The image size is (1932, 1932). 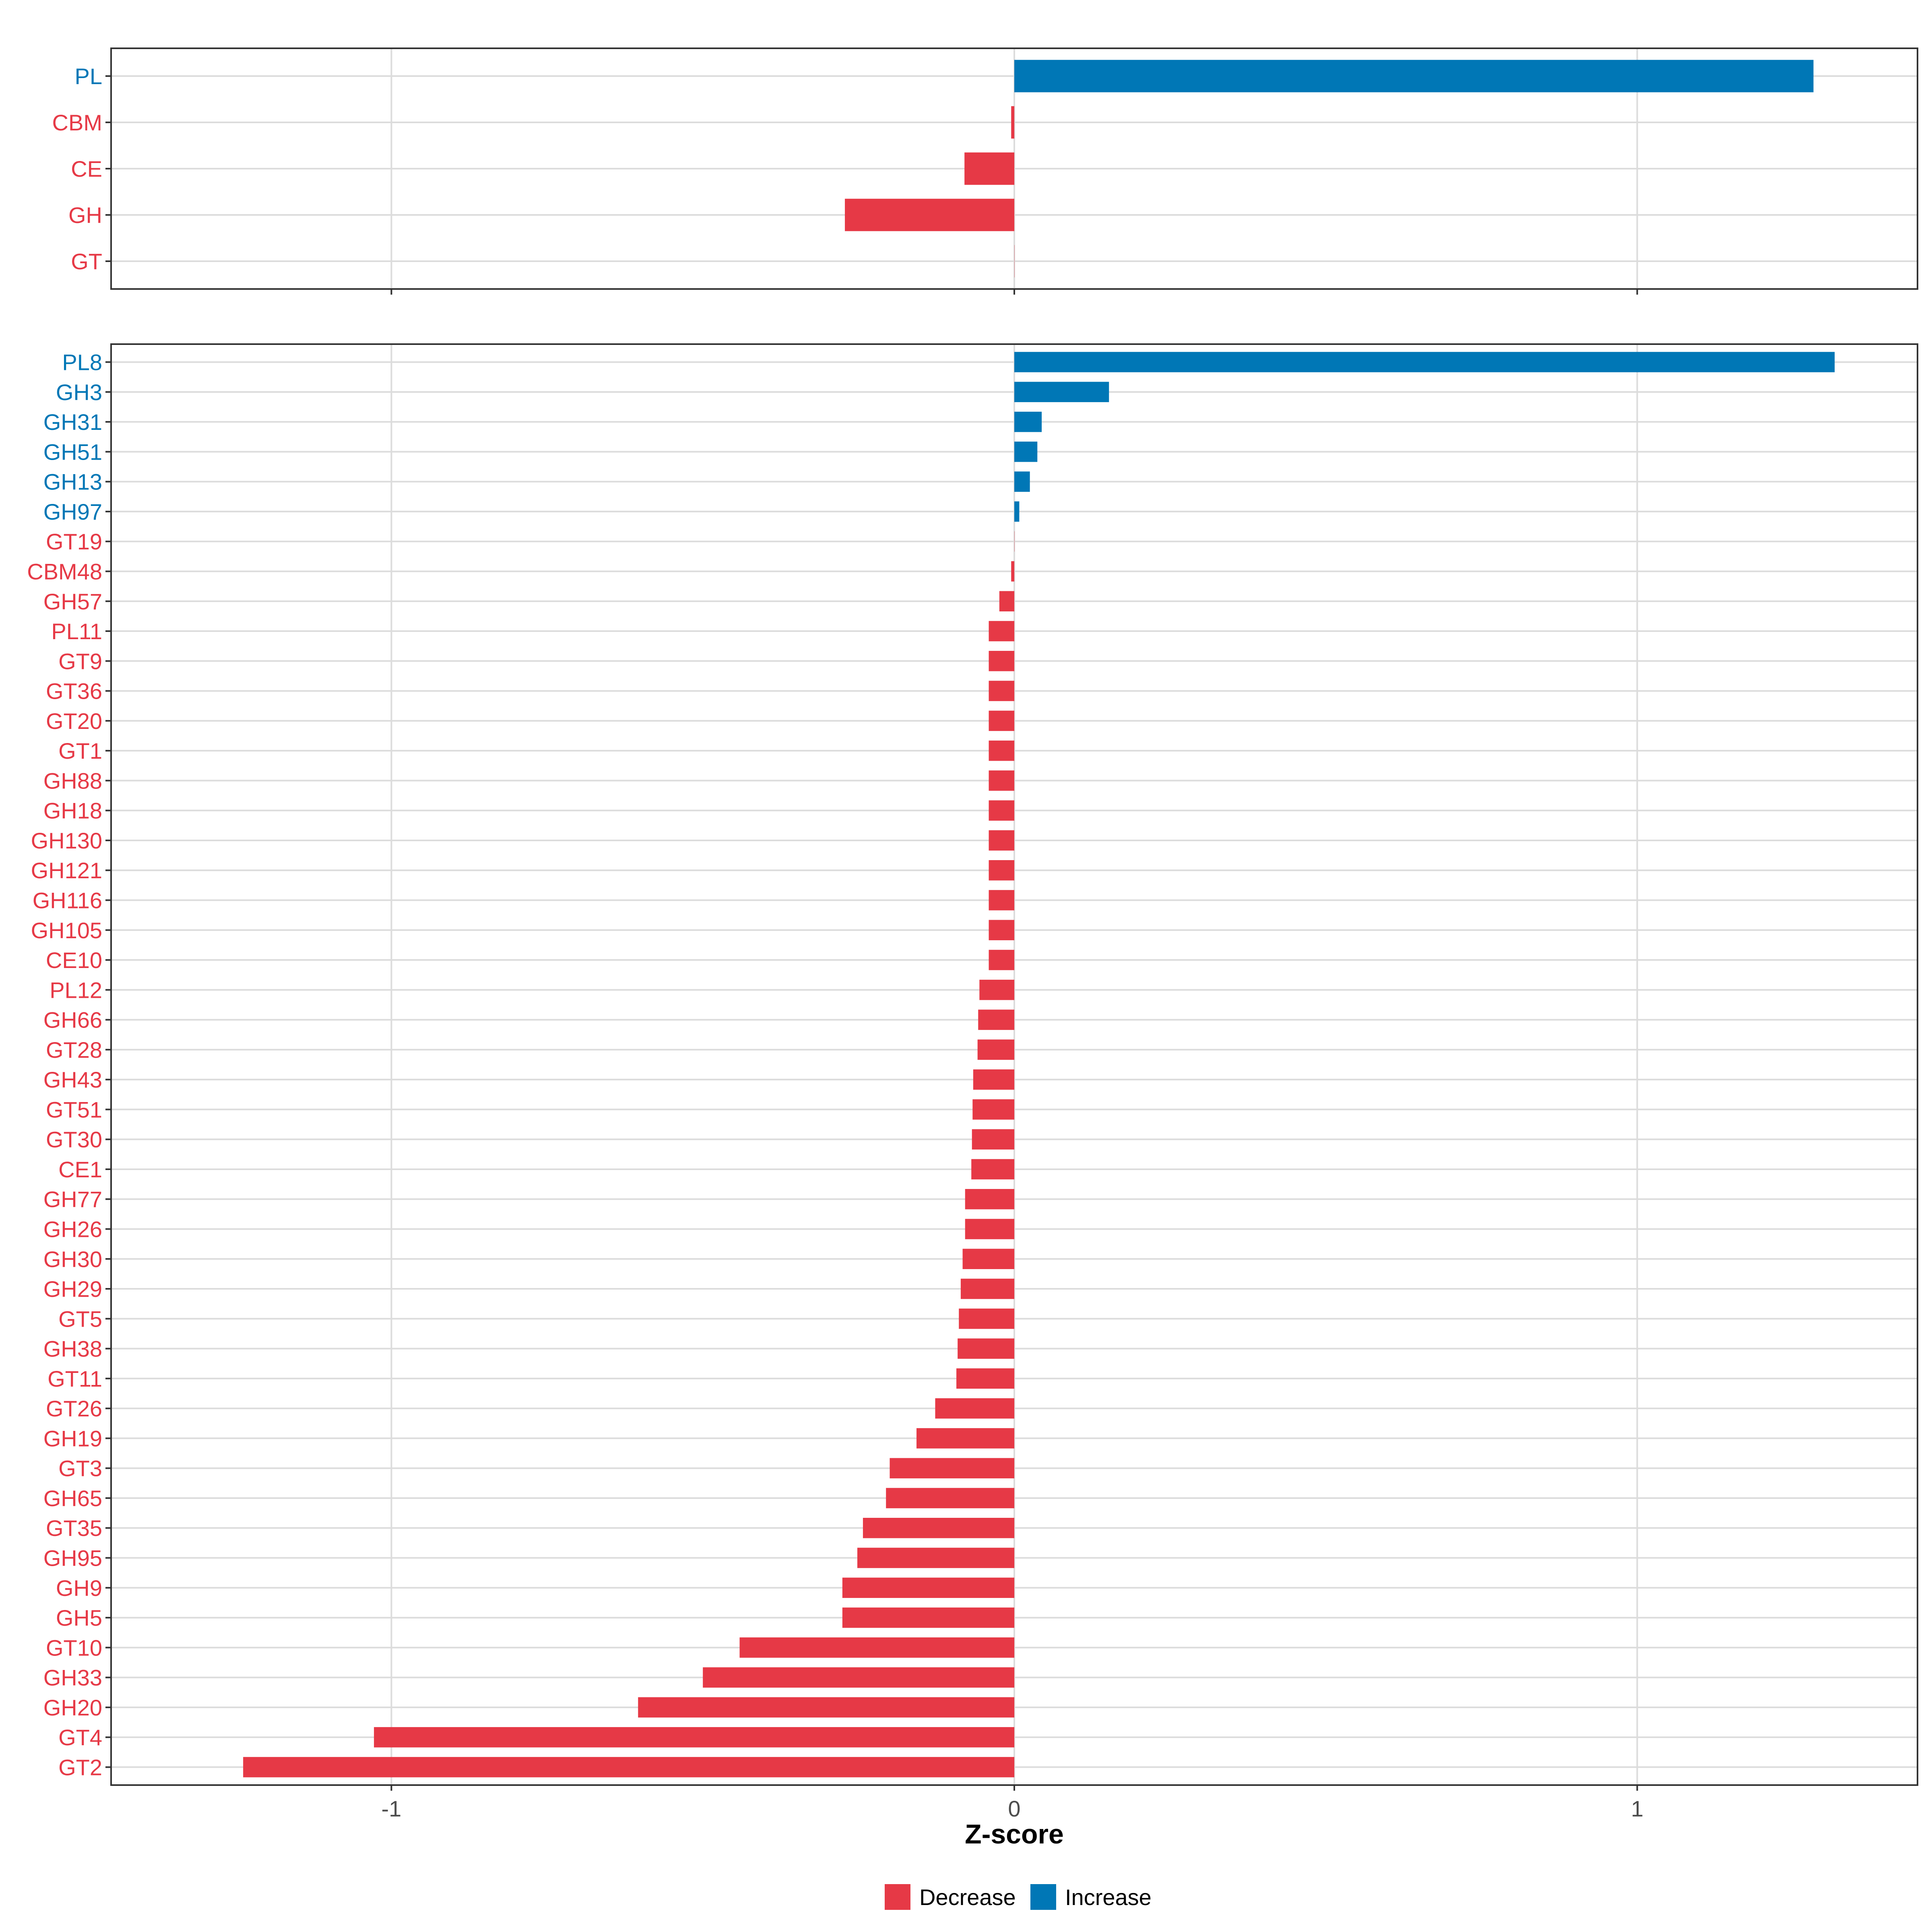 What do you see at coordinates (1001, 691) in the screenshot?
I see `bar-gt36` at bounding box center [1001, 691].